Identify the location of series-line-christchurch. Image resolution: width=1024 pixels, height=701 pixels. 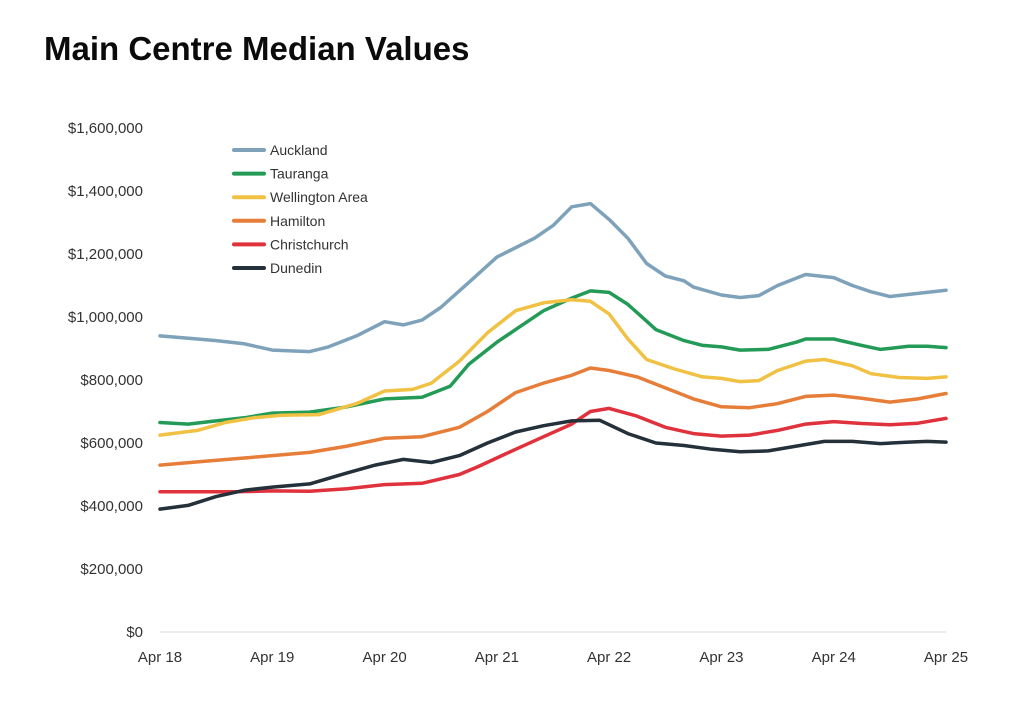
(553, 450).